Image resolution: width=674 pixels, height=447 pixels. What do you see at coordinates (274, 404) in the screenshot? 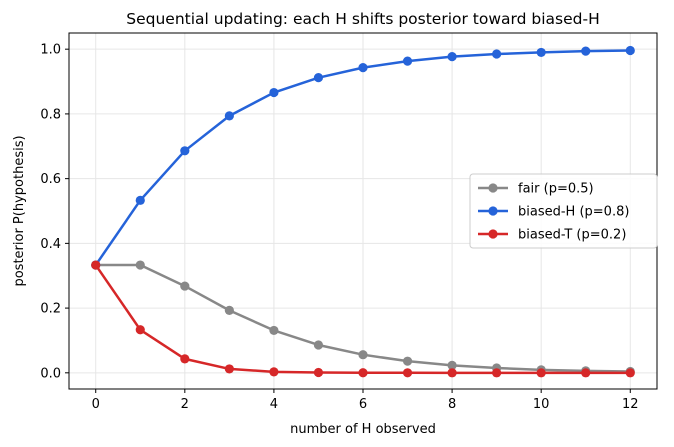
I see `x-tick-label: 4` at bounding box center [274, 404].